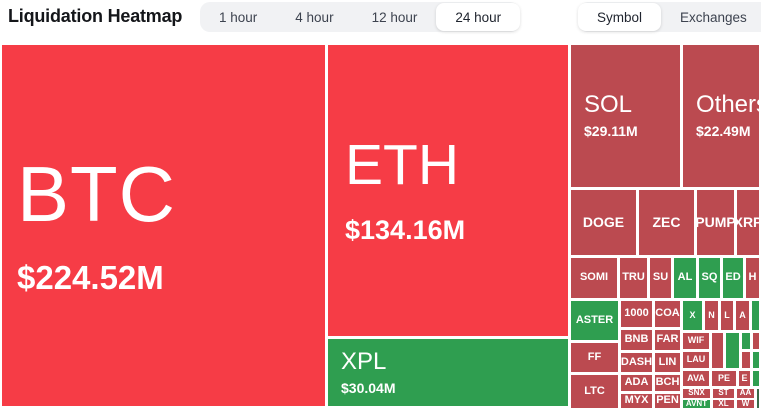  I want to click on cell-ticker: PUMP, so click(715, 222).